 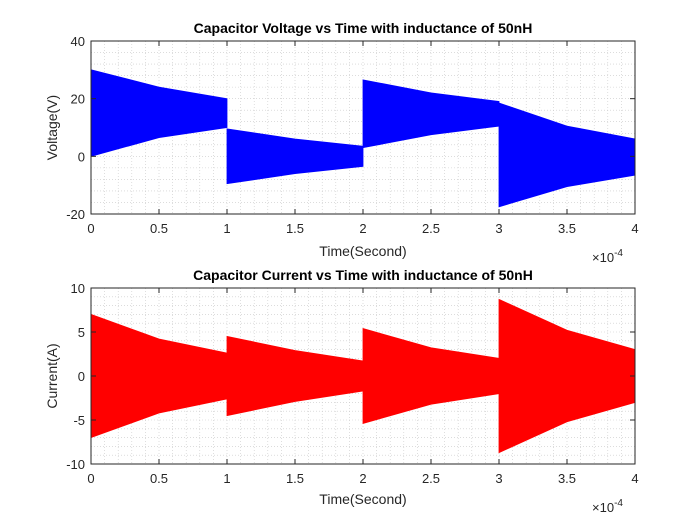 I want to click on voltage-y-tick-label: -20, so click(x=75, y=214).